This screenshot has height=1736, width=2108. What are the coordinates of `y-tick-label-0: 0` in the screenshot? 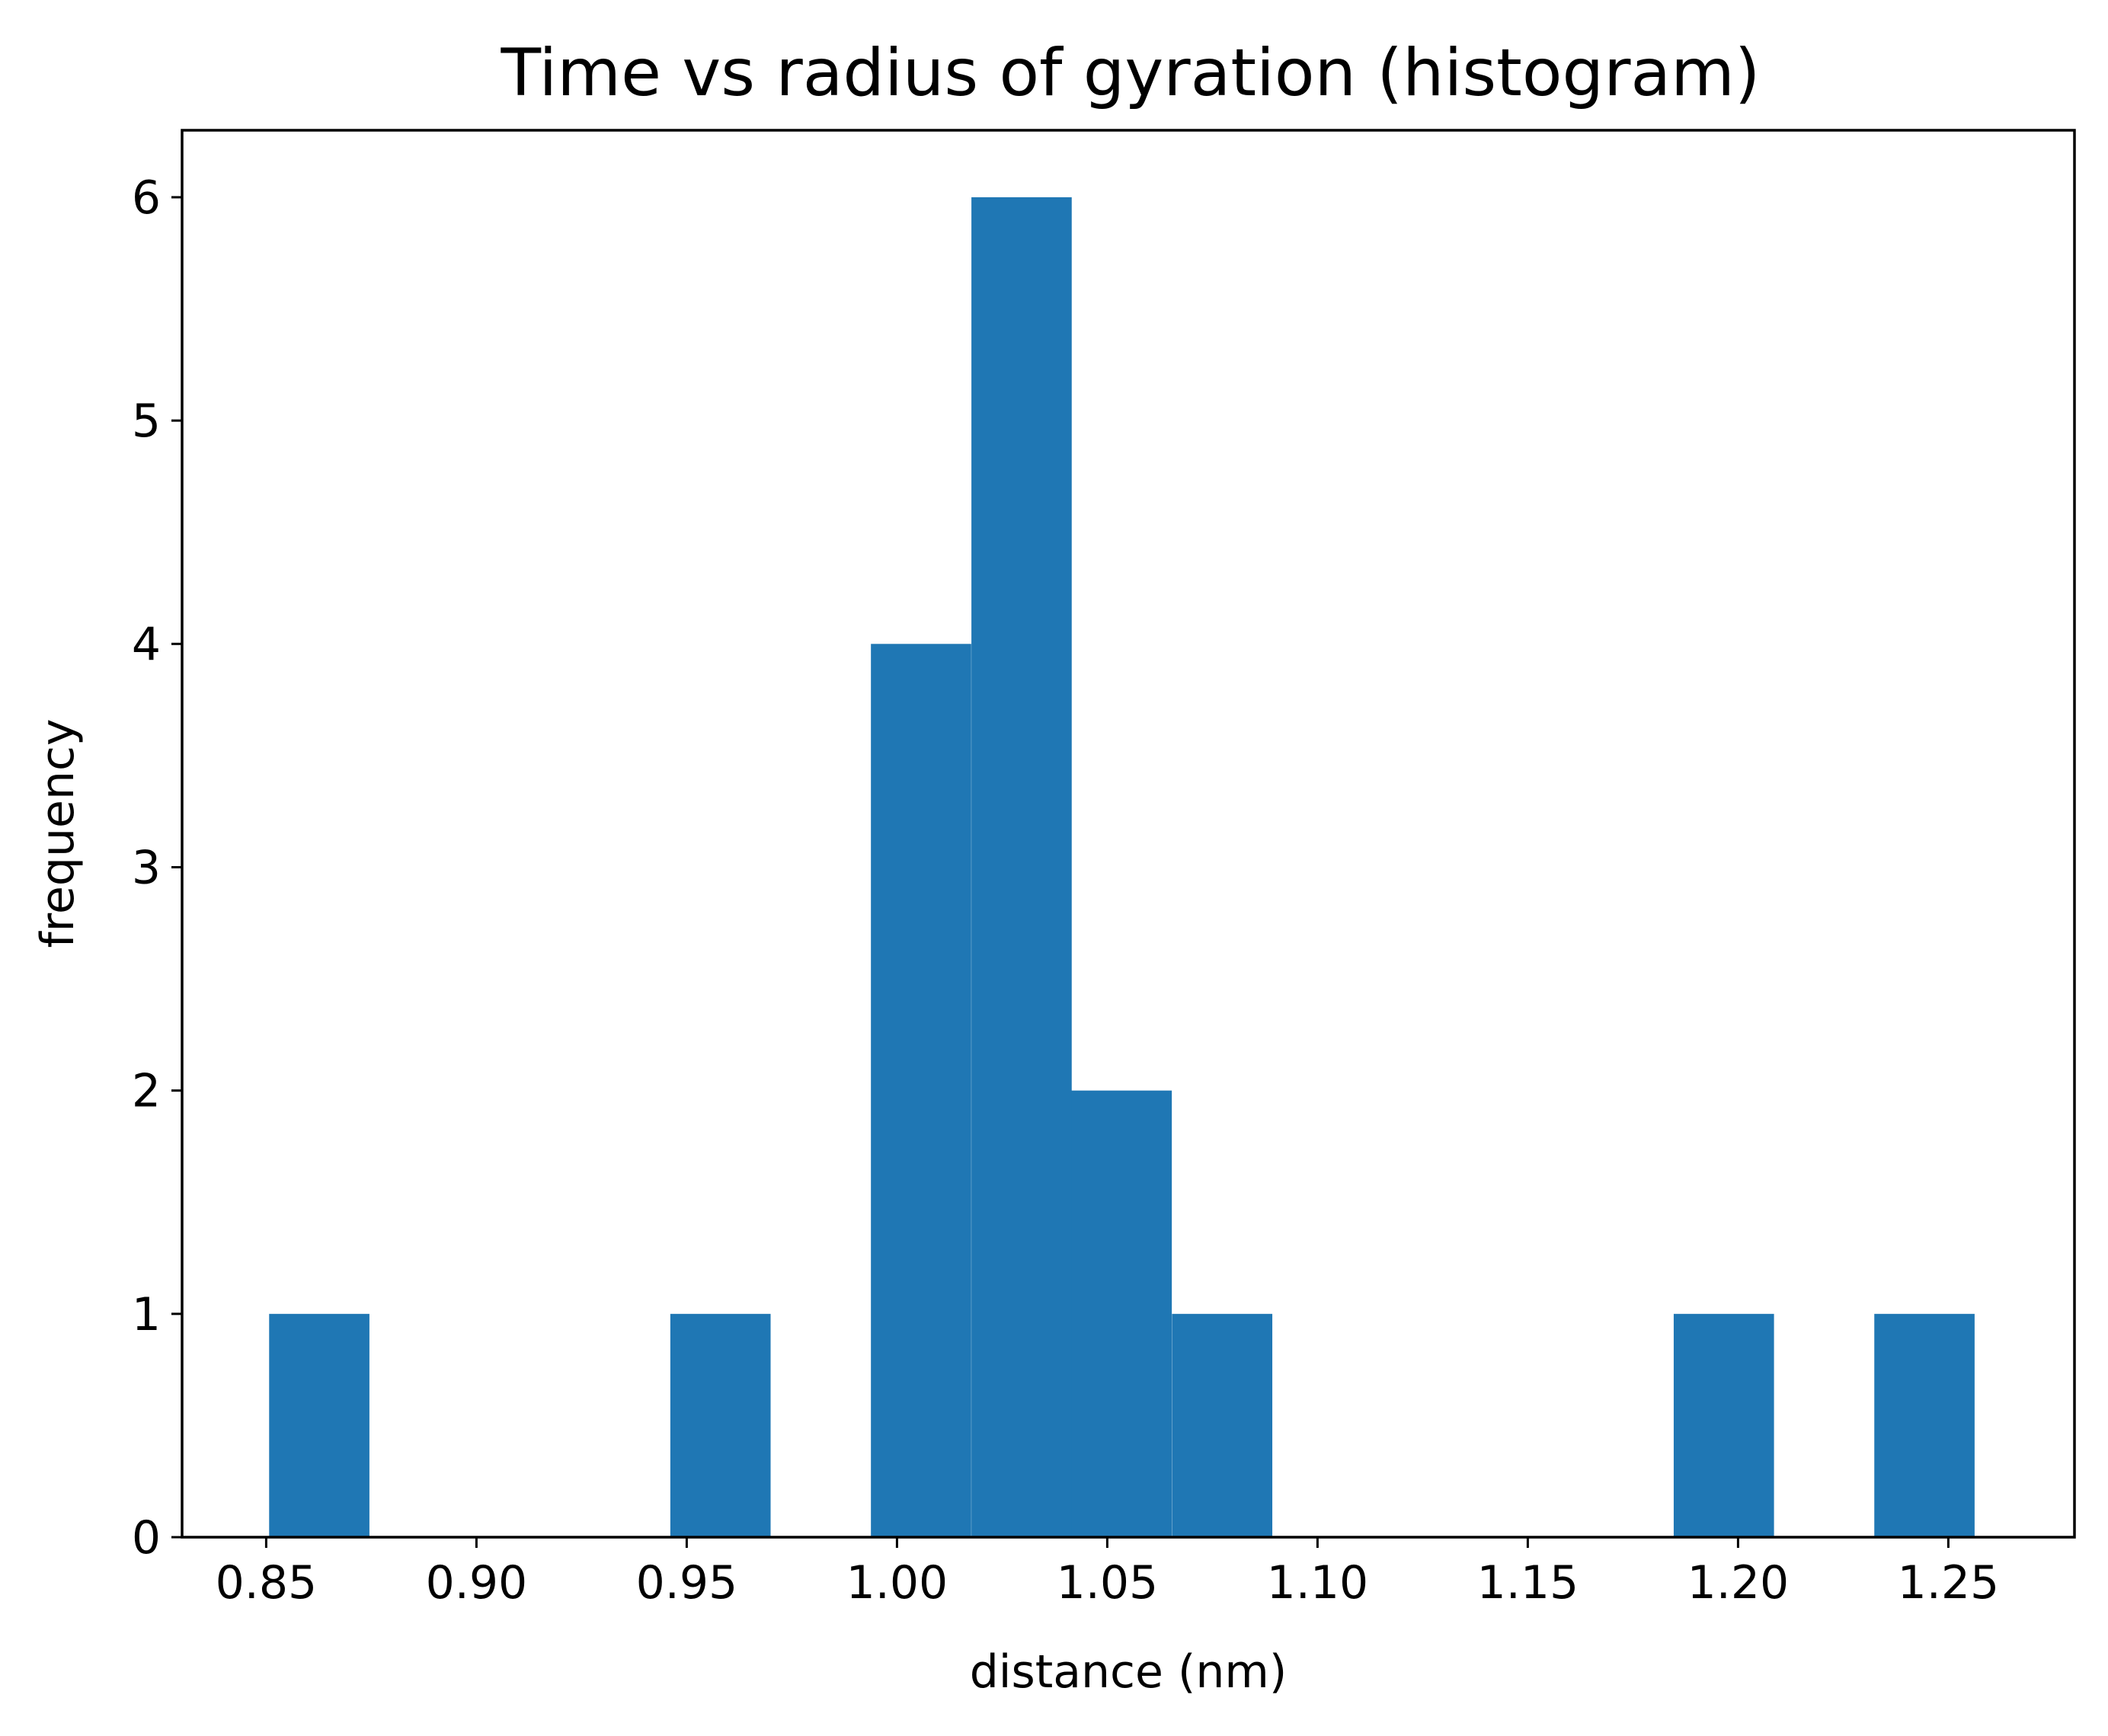 It's located at (146, 1538).